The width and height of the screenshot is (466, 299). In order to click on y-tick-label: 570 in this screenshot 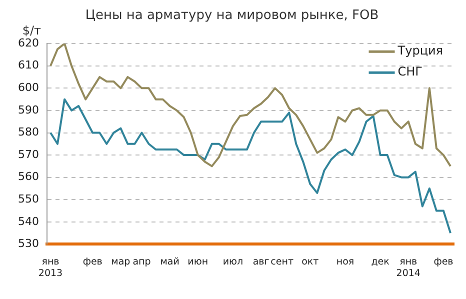, I will do `click(28, 154)`.